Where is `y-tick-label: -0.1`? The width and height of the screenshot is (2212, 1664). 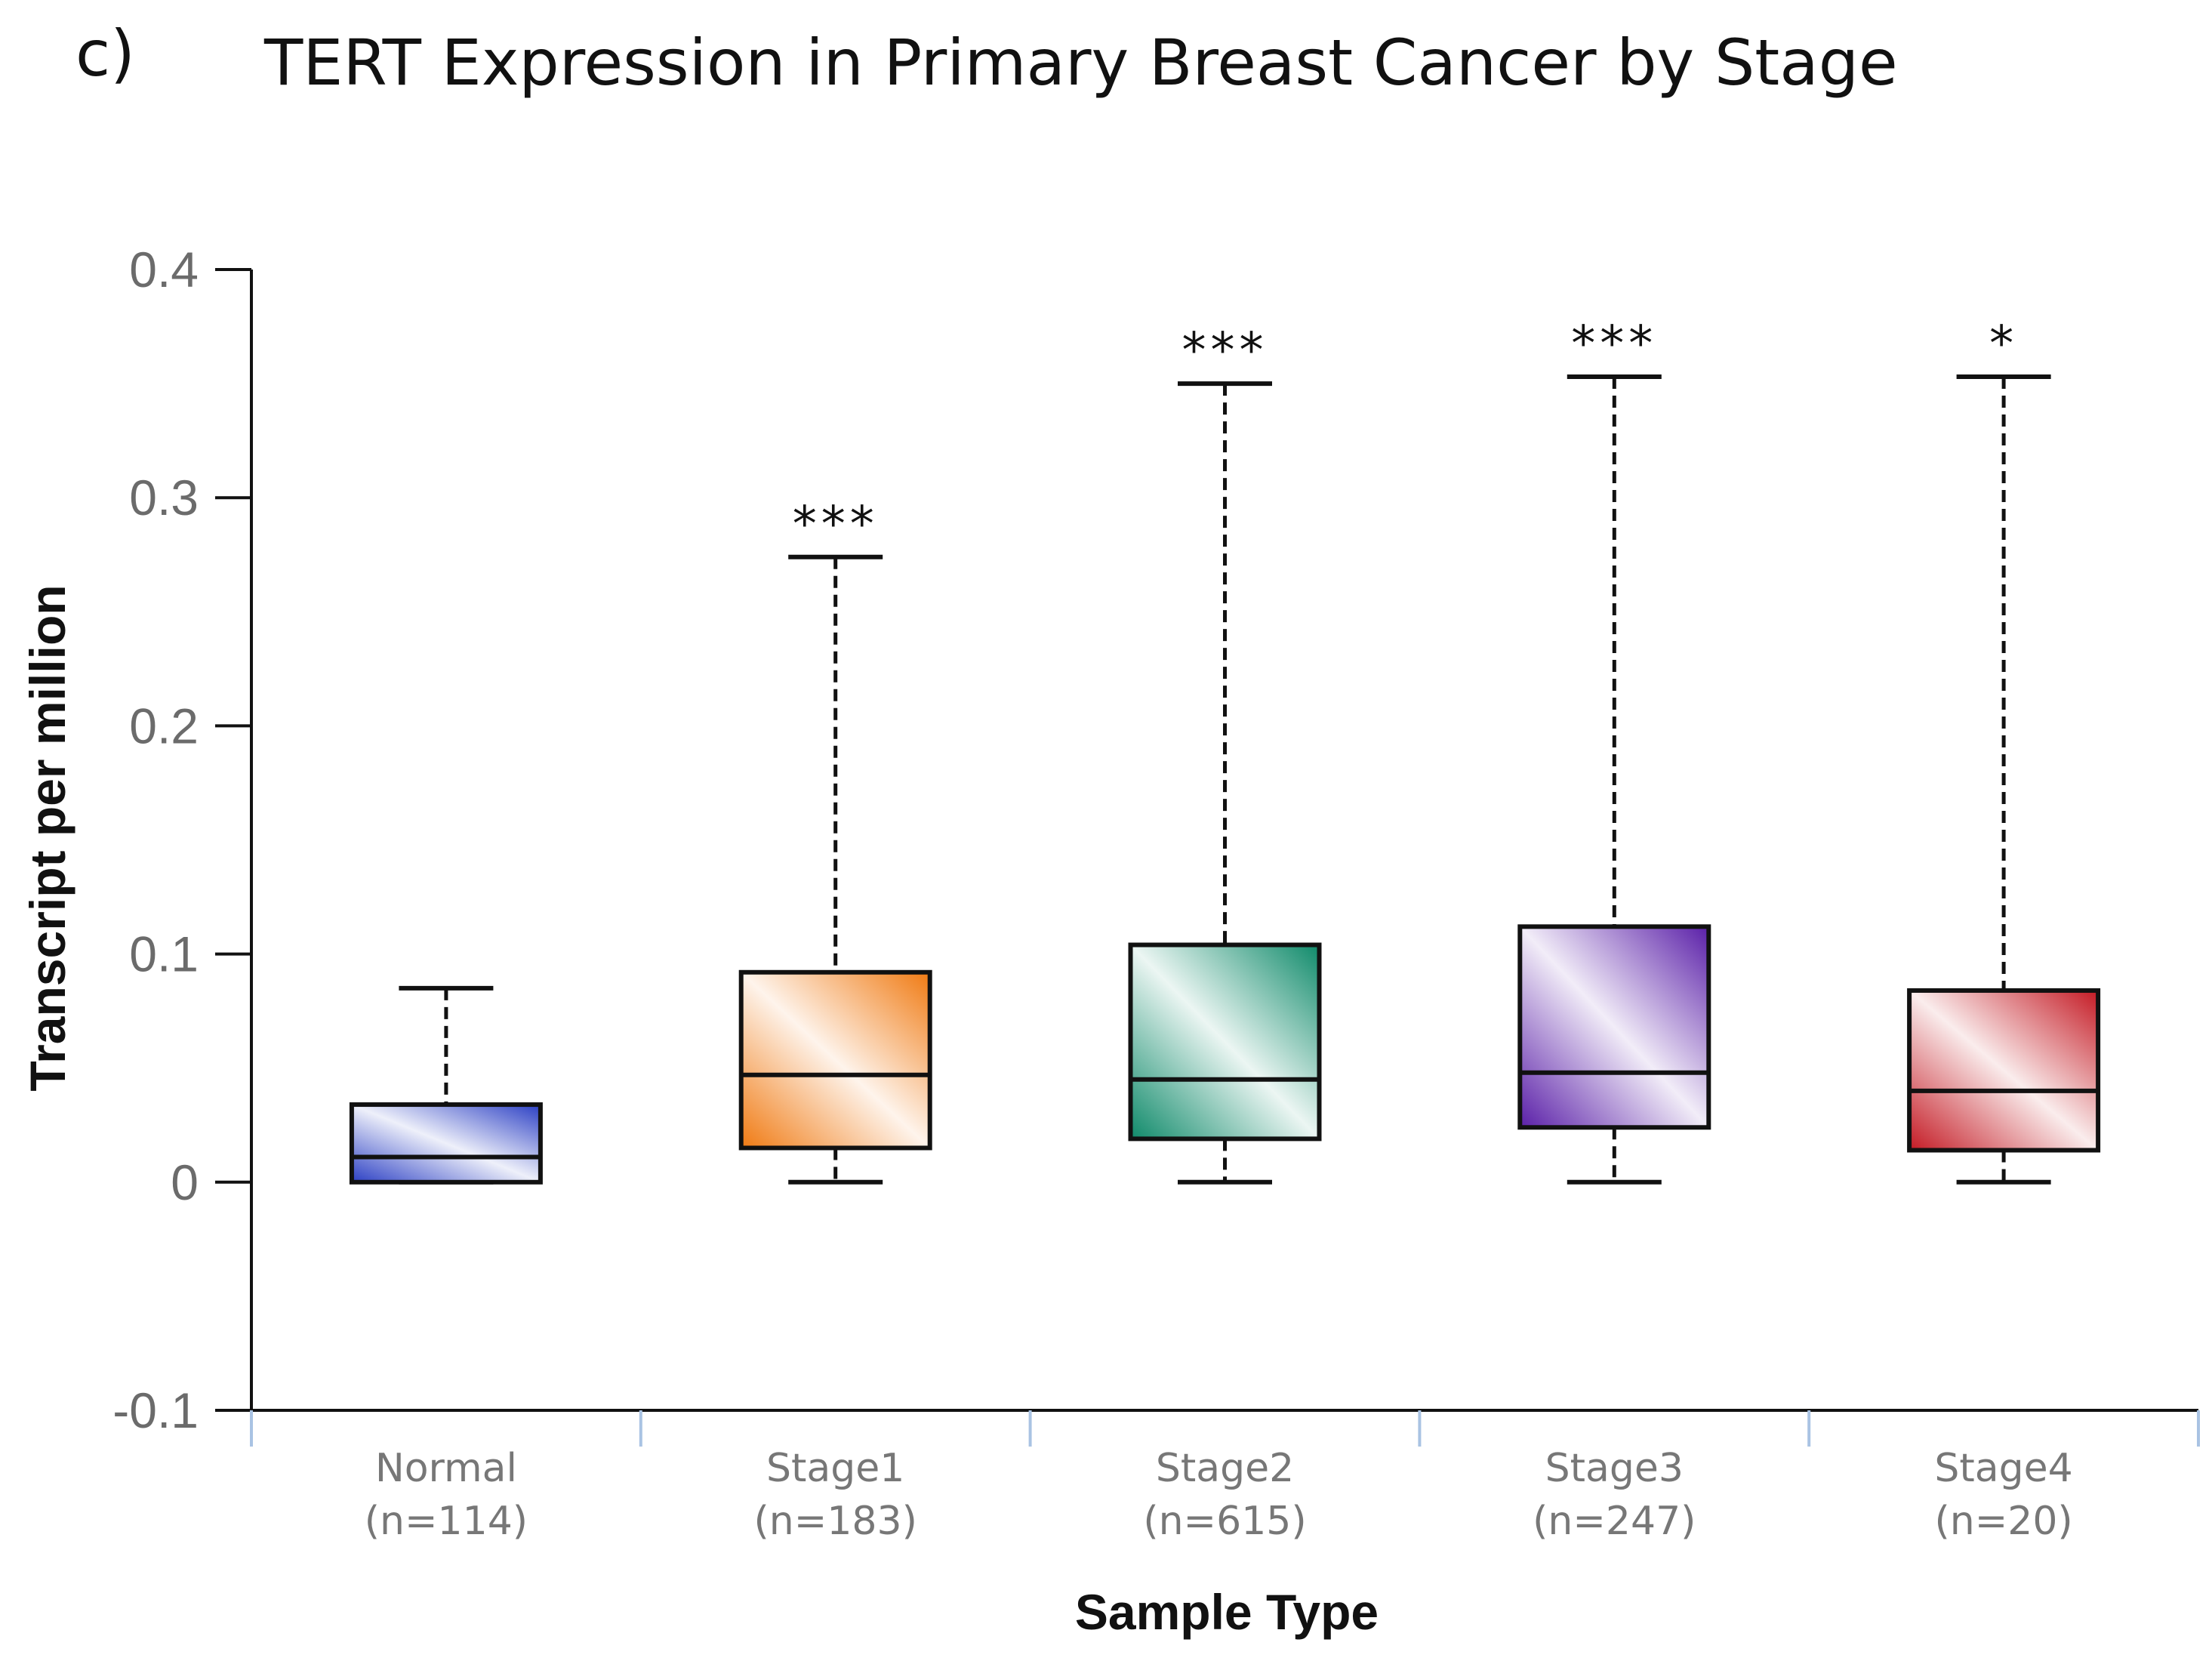 y-tick-label: -0.1 is located at coordinates (155, 1410).